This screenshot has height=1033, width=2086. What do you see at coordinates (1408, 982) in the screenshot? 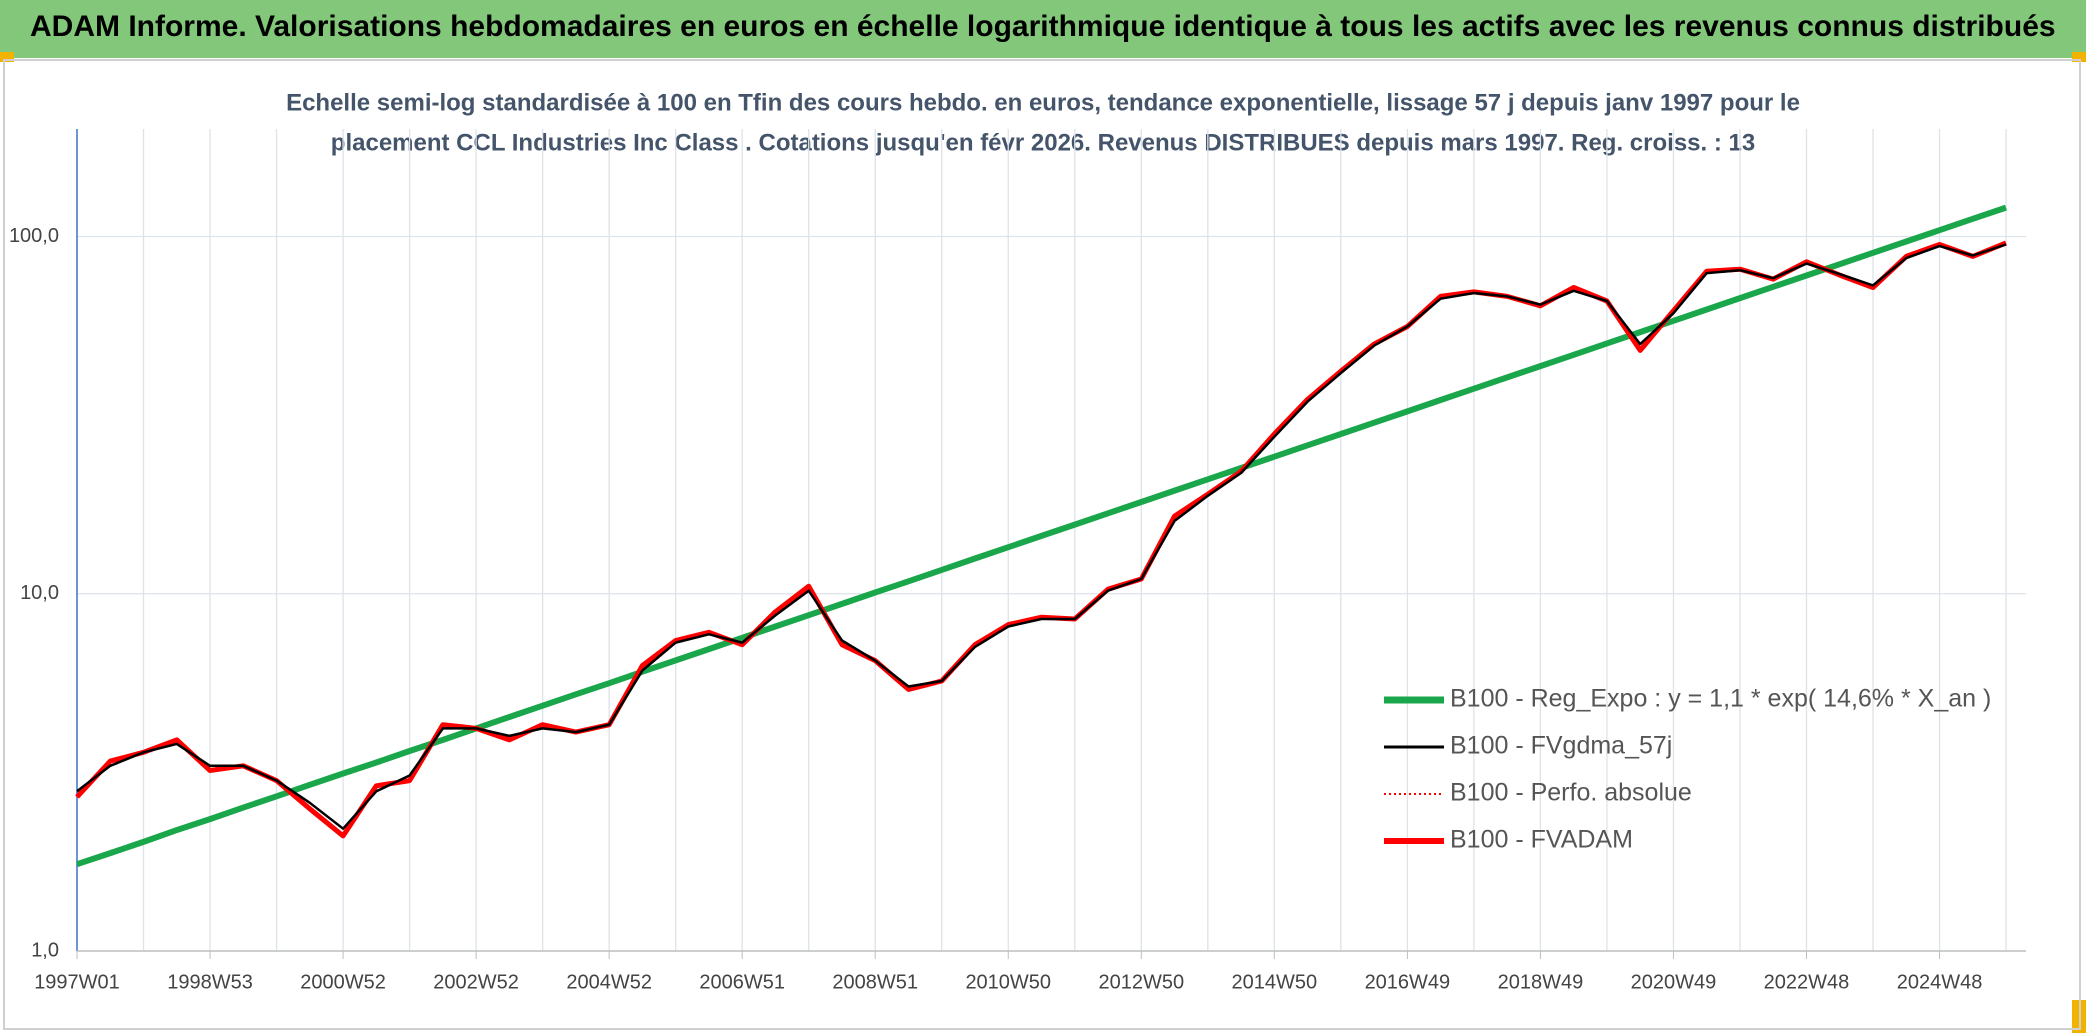
I see `x-tick-label: 2016W49` at bounding box center [1408, 982].